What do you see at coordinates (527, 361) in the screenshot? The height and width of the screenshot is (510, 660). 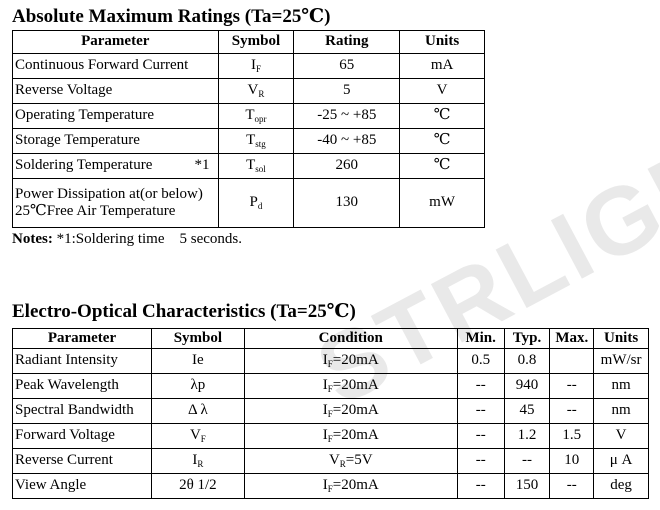 I see `typ-cell: 0.8` at bounding box center [527, 361].